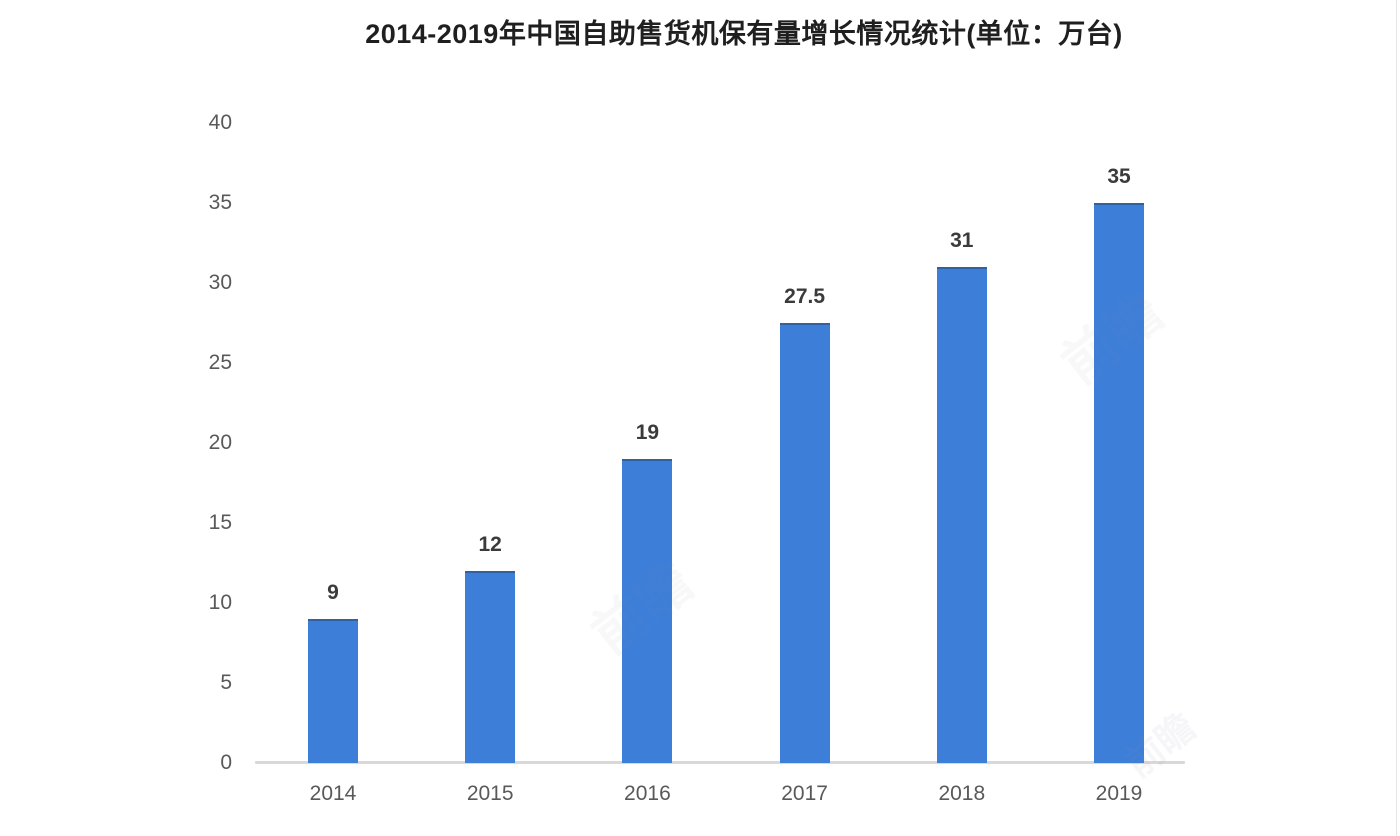 The image size is (1400, 836). I want to click on value-label-2015: 12, so click(490, 544).